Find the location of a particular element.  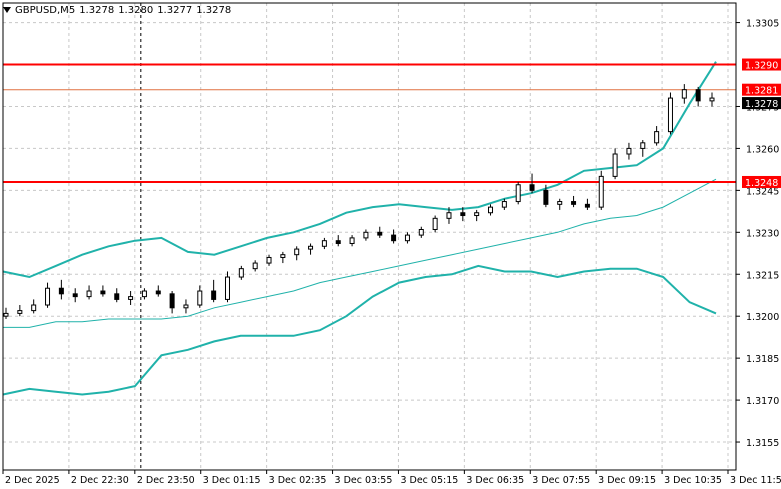

x-tick-label: 3 Dec 03:55 is located at coordinates (364, 480).